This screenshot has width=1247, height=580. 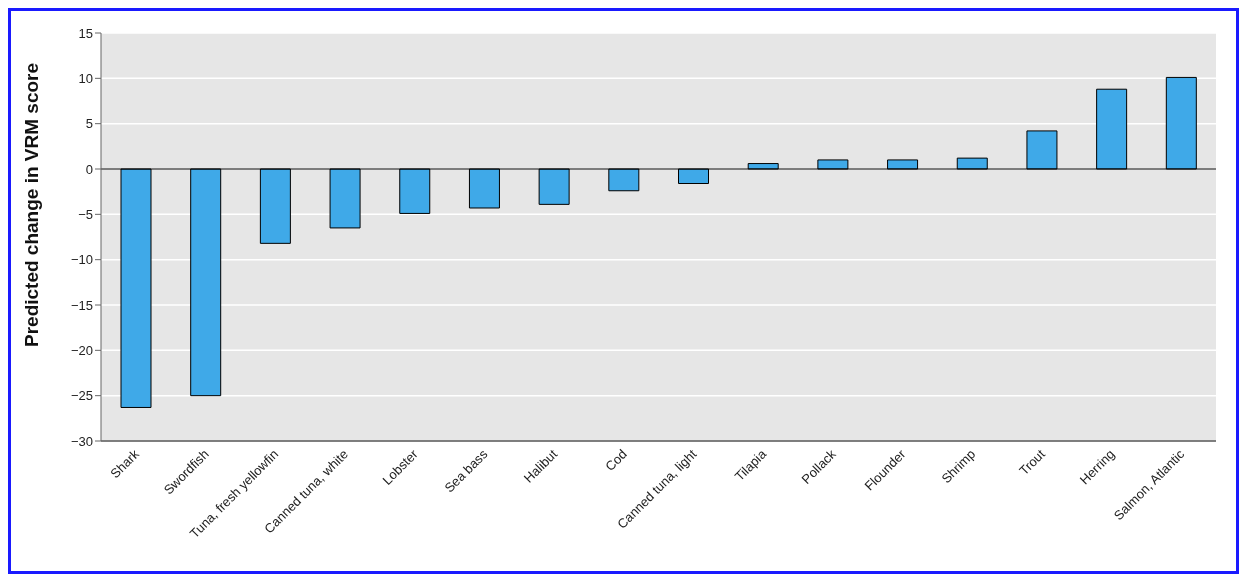 I want to click on y-tick-label: −15, so click(x=81, y=305).